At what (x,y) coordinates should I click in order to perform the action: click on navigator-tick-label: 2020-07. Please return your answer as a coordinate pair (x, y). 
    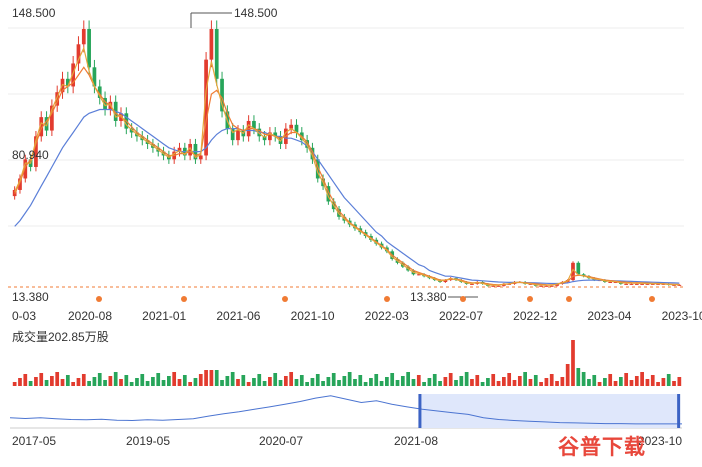
    Looking at the image, I should click on (281, 441).